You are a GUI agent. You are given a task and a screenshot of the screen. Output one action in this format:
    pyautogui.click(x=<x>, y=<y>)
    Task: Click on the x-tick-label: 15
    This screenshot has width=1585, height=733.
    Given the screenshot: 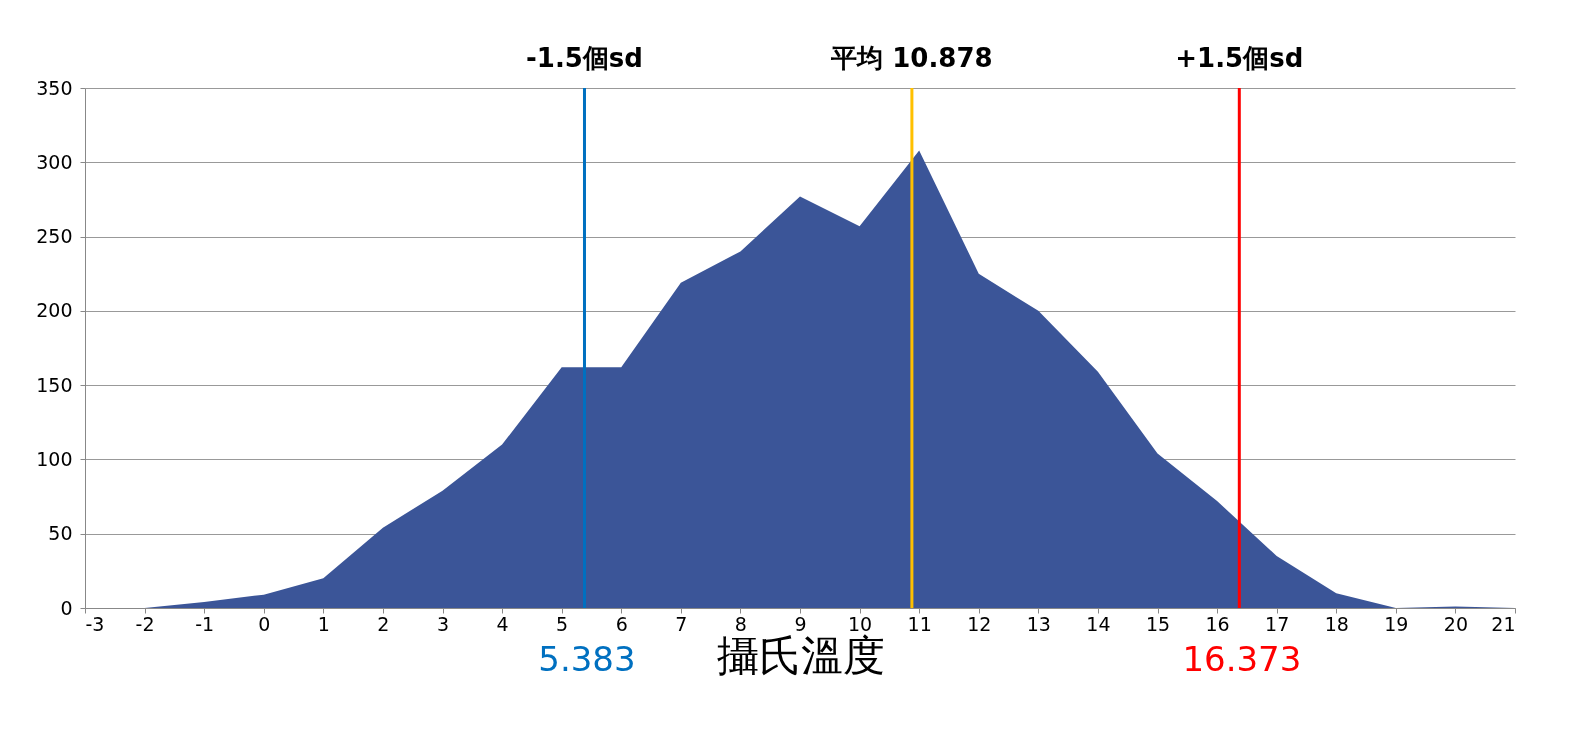 What is the action you would take?
    pyautogui.click(x=1158, y=623)
    